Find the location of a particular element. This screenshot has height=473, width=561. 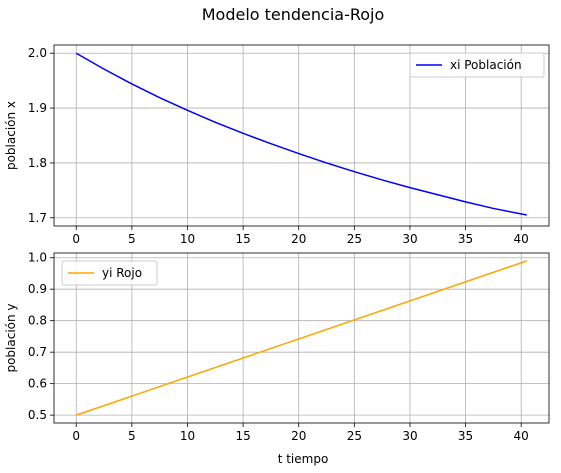

top-x-tick-label-20: 20 is located at coordinates (298, 239).